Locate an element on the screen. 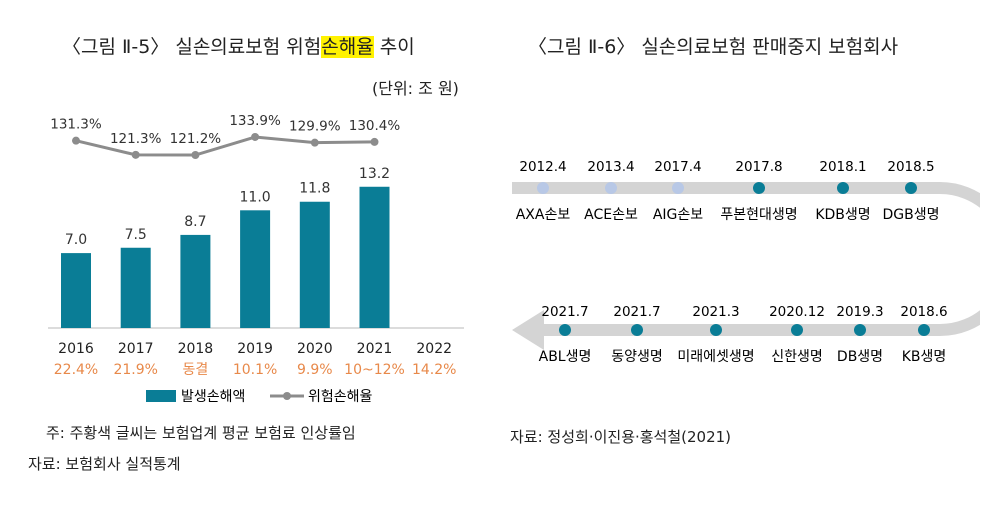 The width and height of the screenshot is (1000, 505). x-tick-label: 2020 is located at coordinates (315, 349).